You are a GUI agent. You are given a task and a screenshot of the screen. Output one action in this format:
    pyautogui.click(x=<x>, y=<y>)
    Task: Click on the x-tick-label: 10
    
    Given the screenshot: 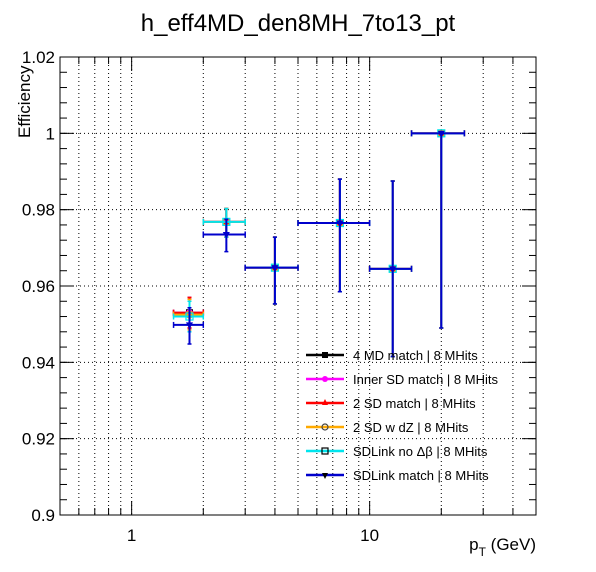 What is the action you would take?
    pyautogui.click(x=369, y=535)
    